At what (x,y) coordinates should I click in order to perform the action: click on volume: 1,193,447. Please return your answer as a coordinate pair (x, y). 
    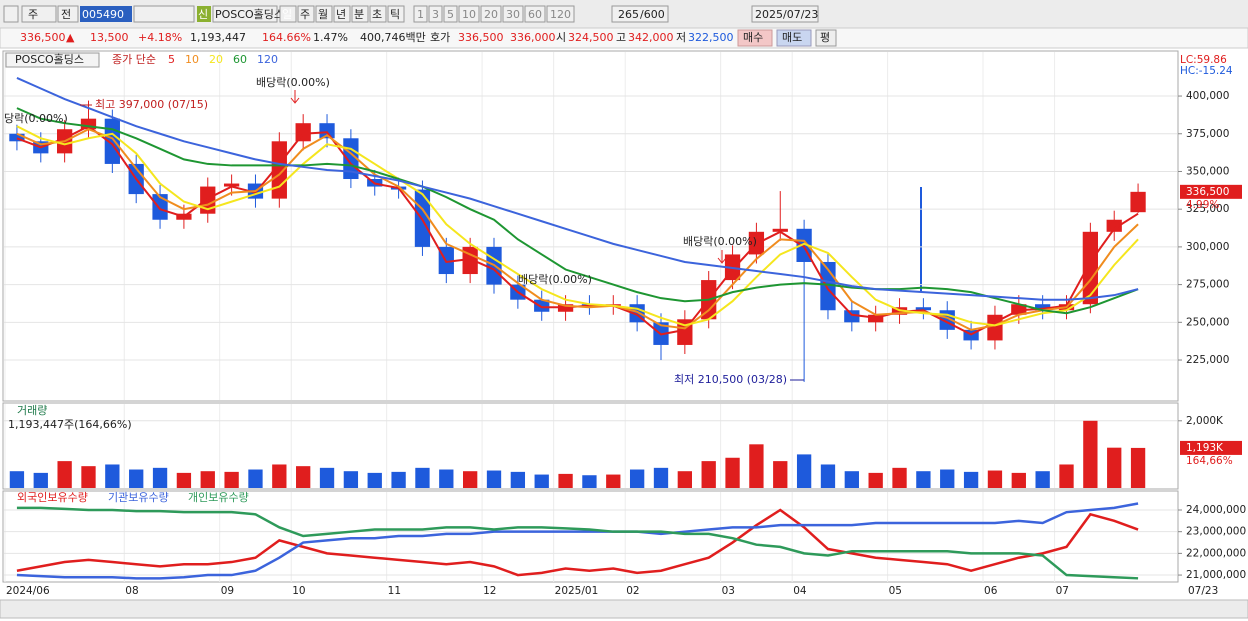
    Looking at the image, I should click on (218, 37).